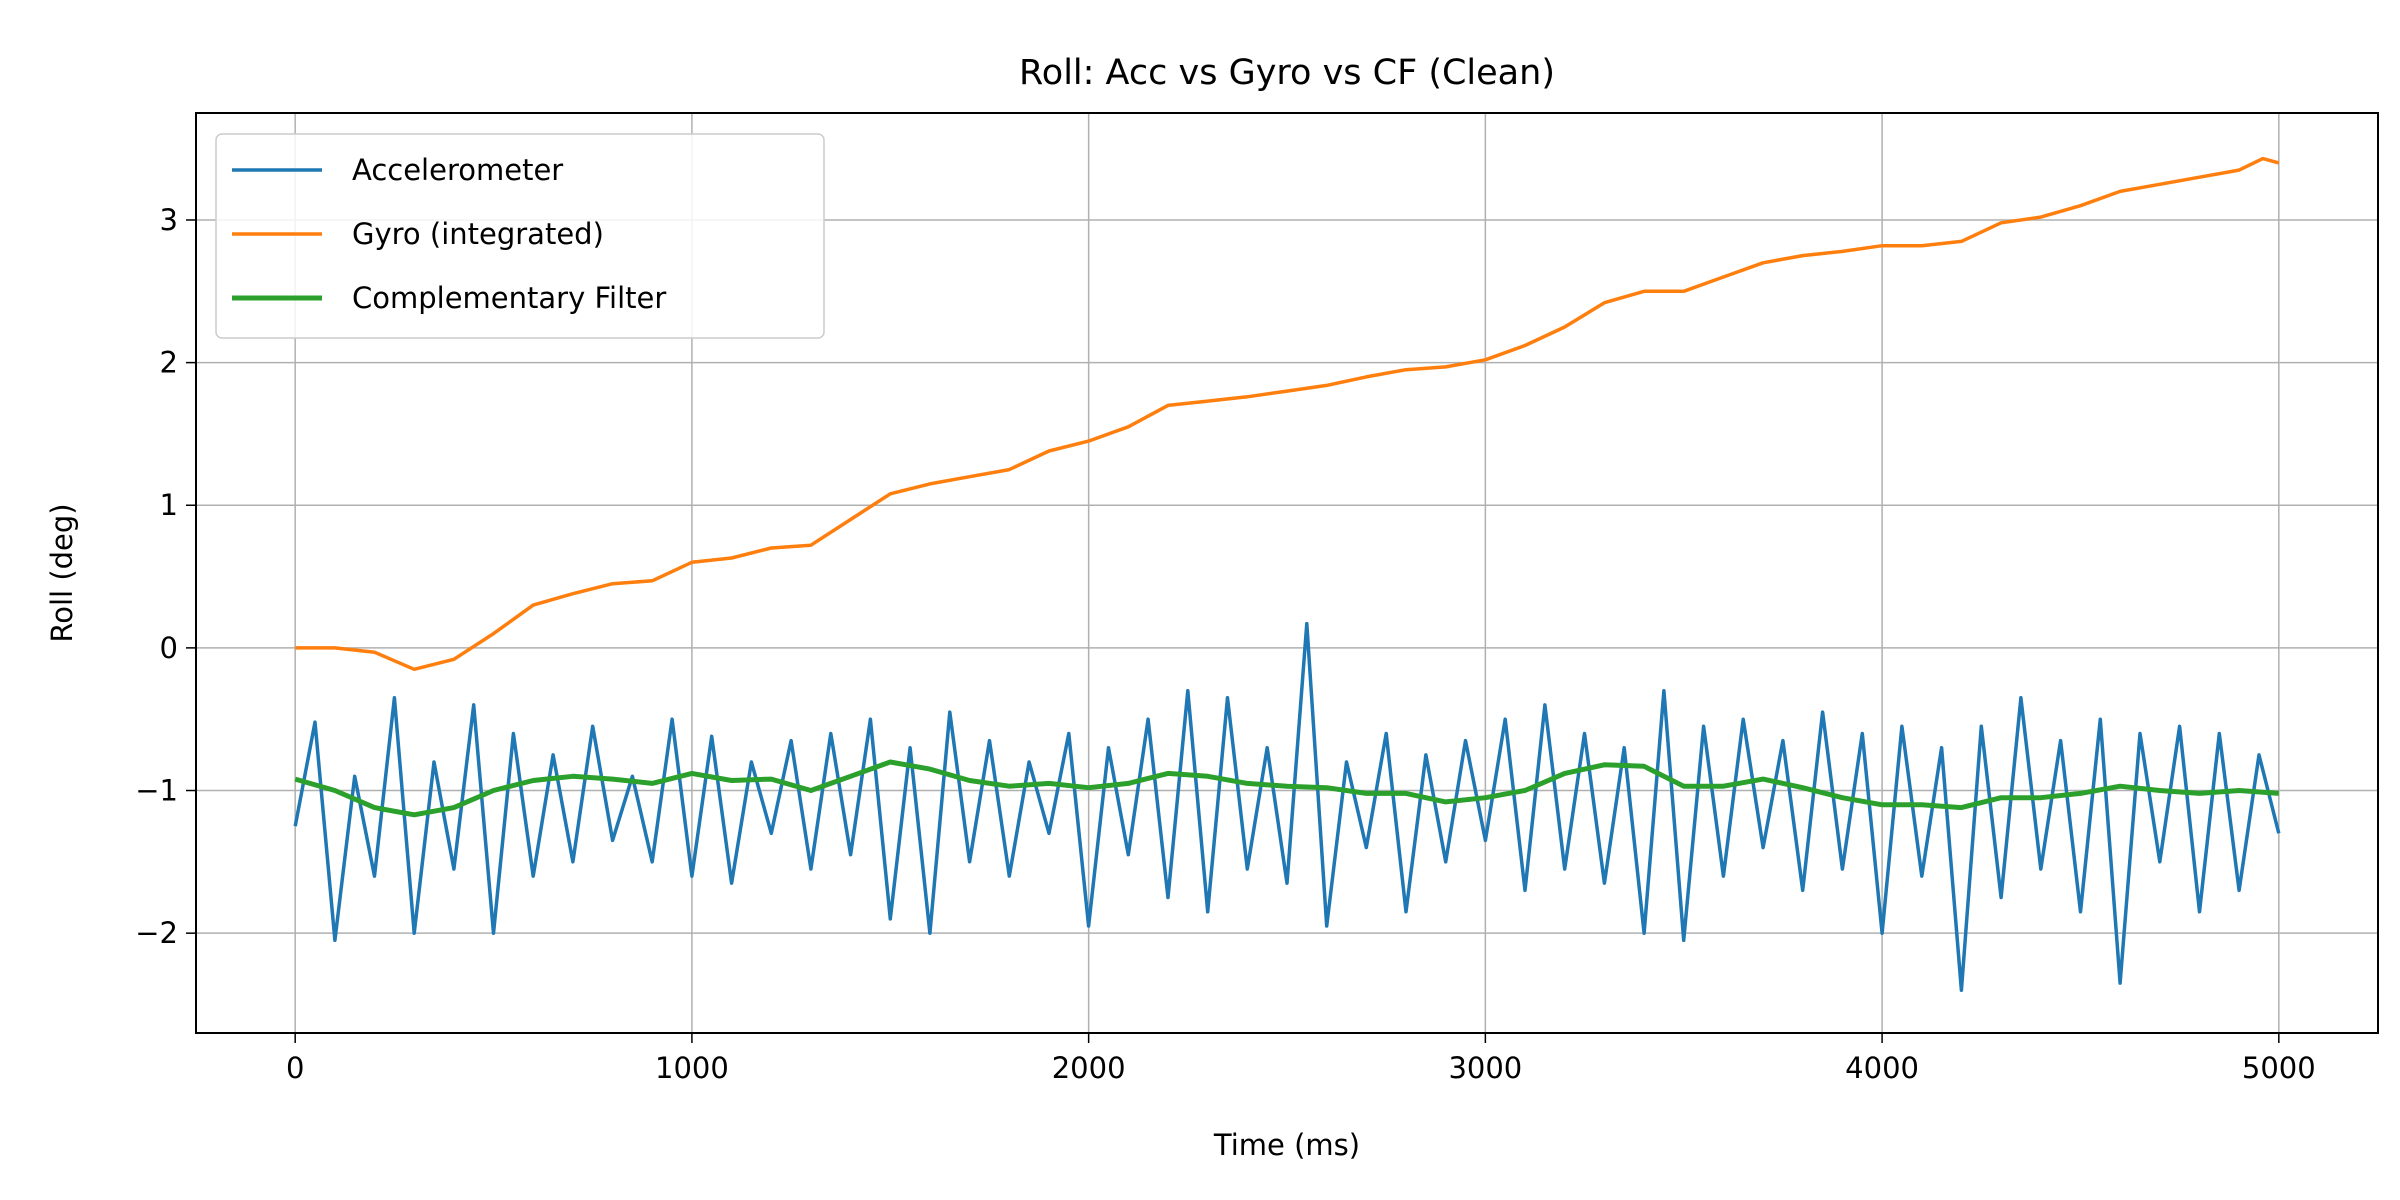  Describe the element at coordinates (295, 1068) in the screenshot. I see `x-tick-label: 0` at that location.